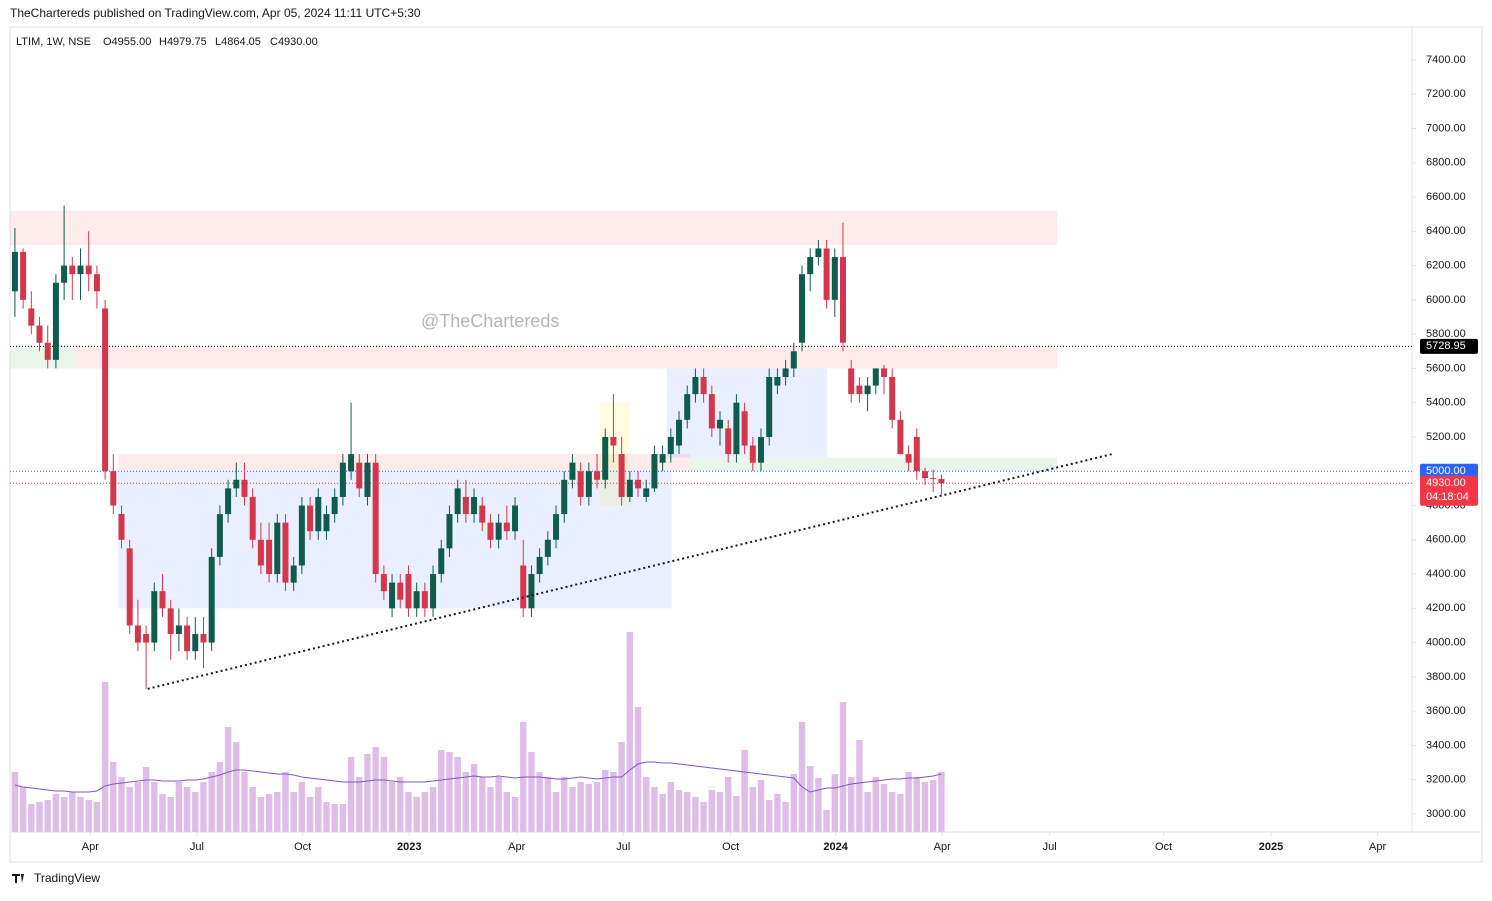 The image size is (1492, 901). What do you see at coordinates (1446, 574) in the screenshot?
I see `y-tick-label: 4400.00` at bounding box center [1446, 574].